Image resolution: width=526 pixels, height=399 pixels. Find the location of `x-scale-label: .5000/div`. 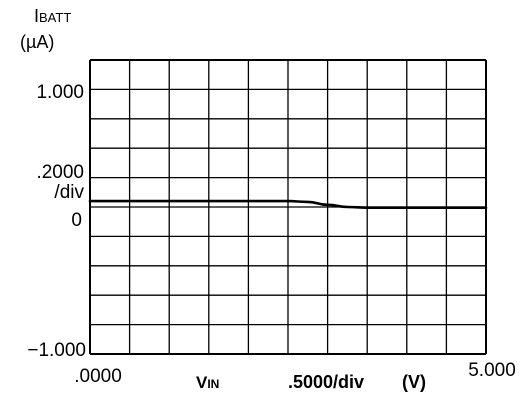

x-scale-label: .5000/div is located at coordinates (326, 382).